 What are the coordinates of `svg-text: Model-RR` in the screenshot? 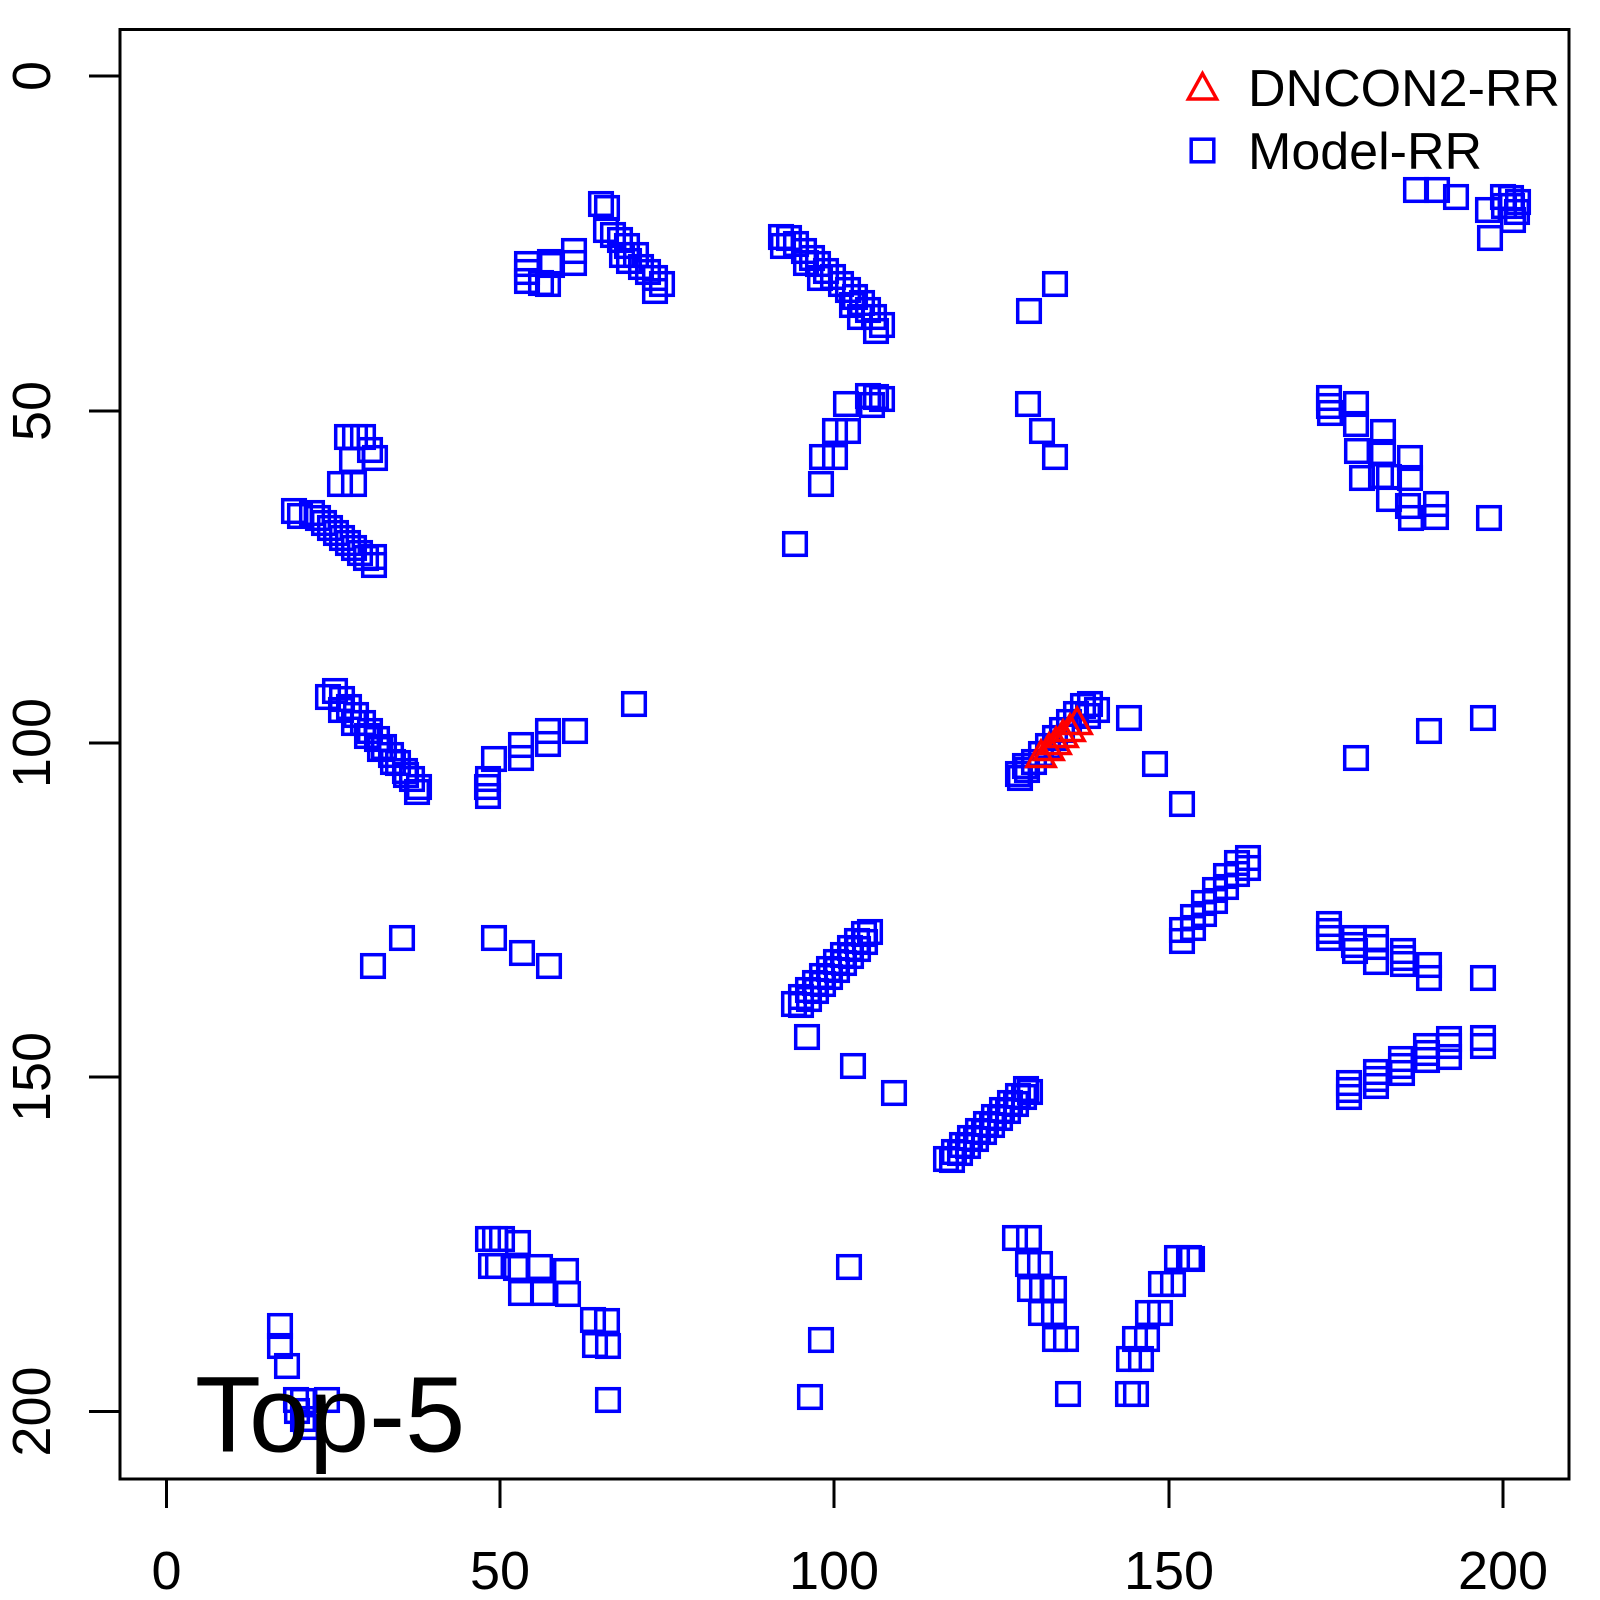 It's located at (1365, 152).